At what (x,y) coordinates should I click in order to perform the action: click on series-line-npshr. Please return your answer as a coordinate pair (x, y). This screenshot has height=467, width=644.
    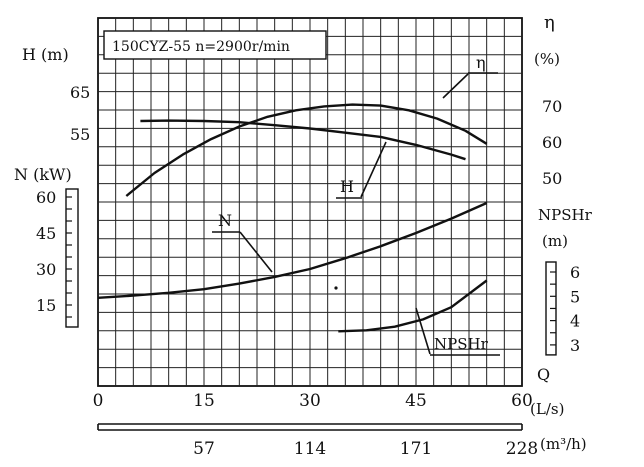
    Looking at the image, I should click on (413, 306).